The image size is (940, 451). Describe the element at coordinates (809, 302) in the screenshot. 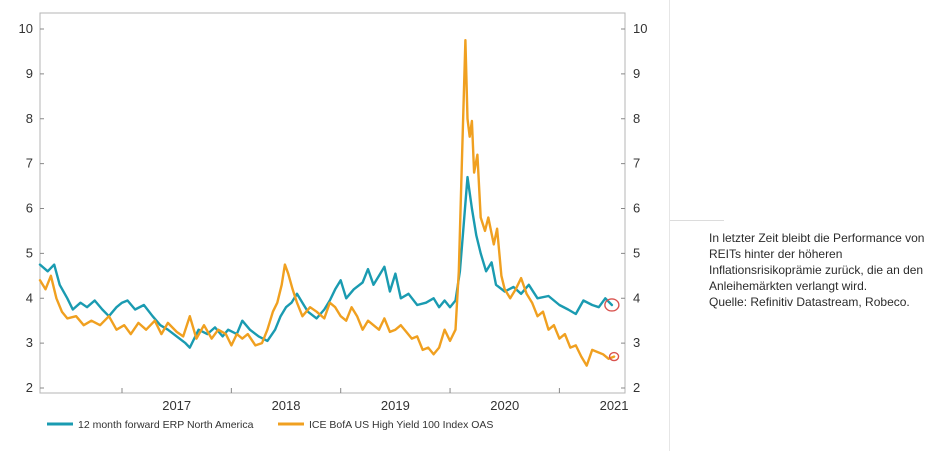

I see `caption-source: Quelle: Refinitiv Datastream, Robeco.` at that location.